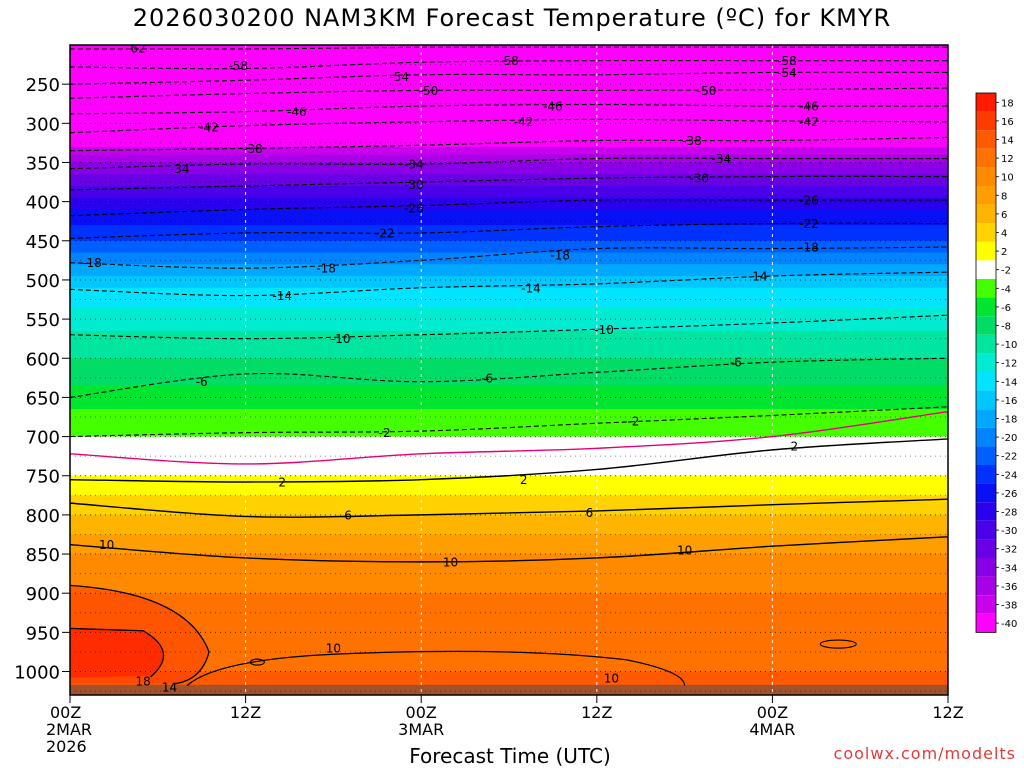 Image resolution: width=1024 pixels, height=768 pixels. I want to click on contour-label: 14, so click(169, 688).